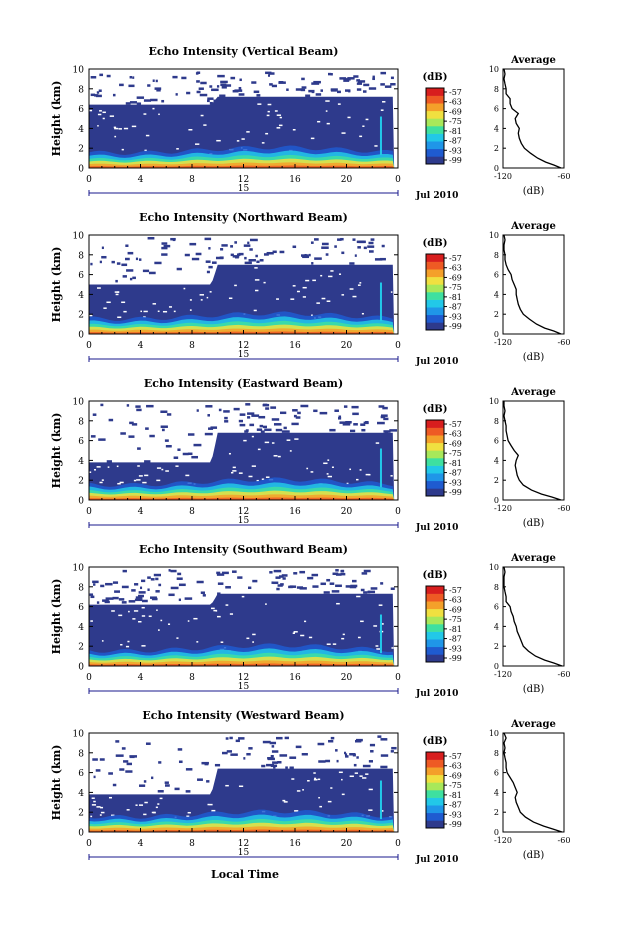 This screenshot has width=620, height=929. I want to click on average-y-tick-label: 4, so click(496, 460).